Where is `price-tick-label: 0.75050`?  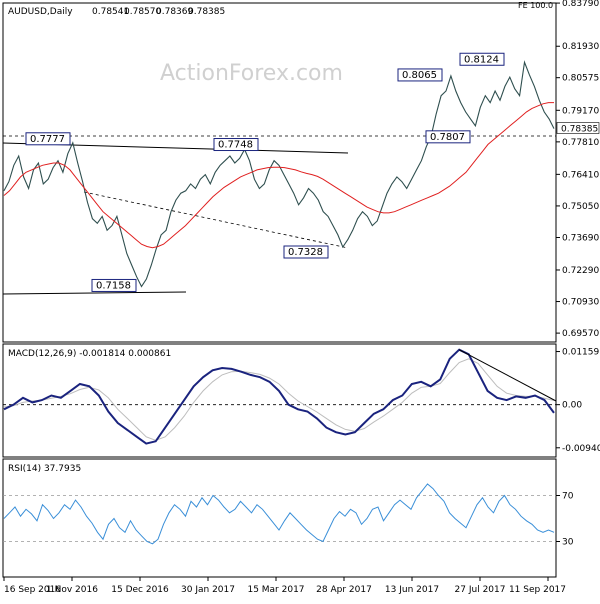 price-tick-label: 0.75050 is located at coordinates (580, 207).